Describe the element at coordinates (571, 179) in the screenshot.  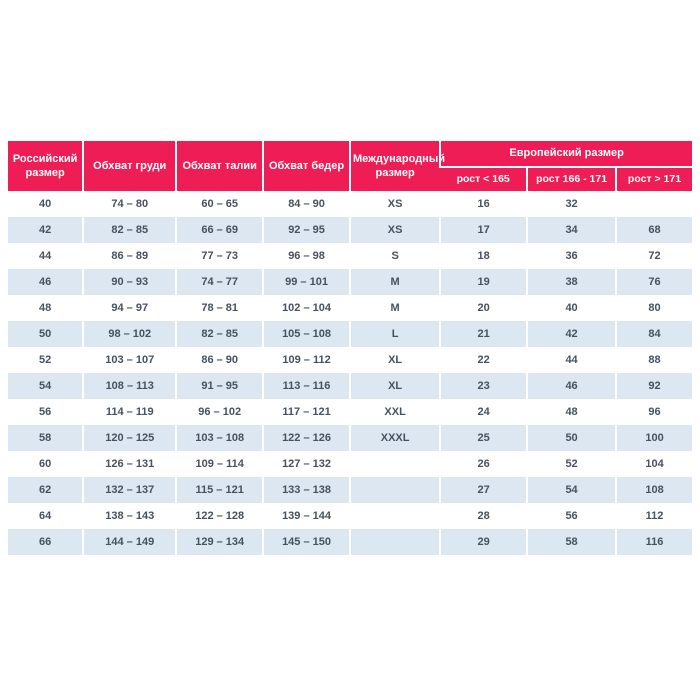
I see `subcol-header-height-166-171: рост 166 - 171` at that location.